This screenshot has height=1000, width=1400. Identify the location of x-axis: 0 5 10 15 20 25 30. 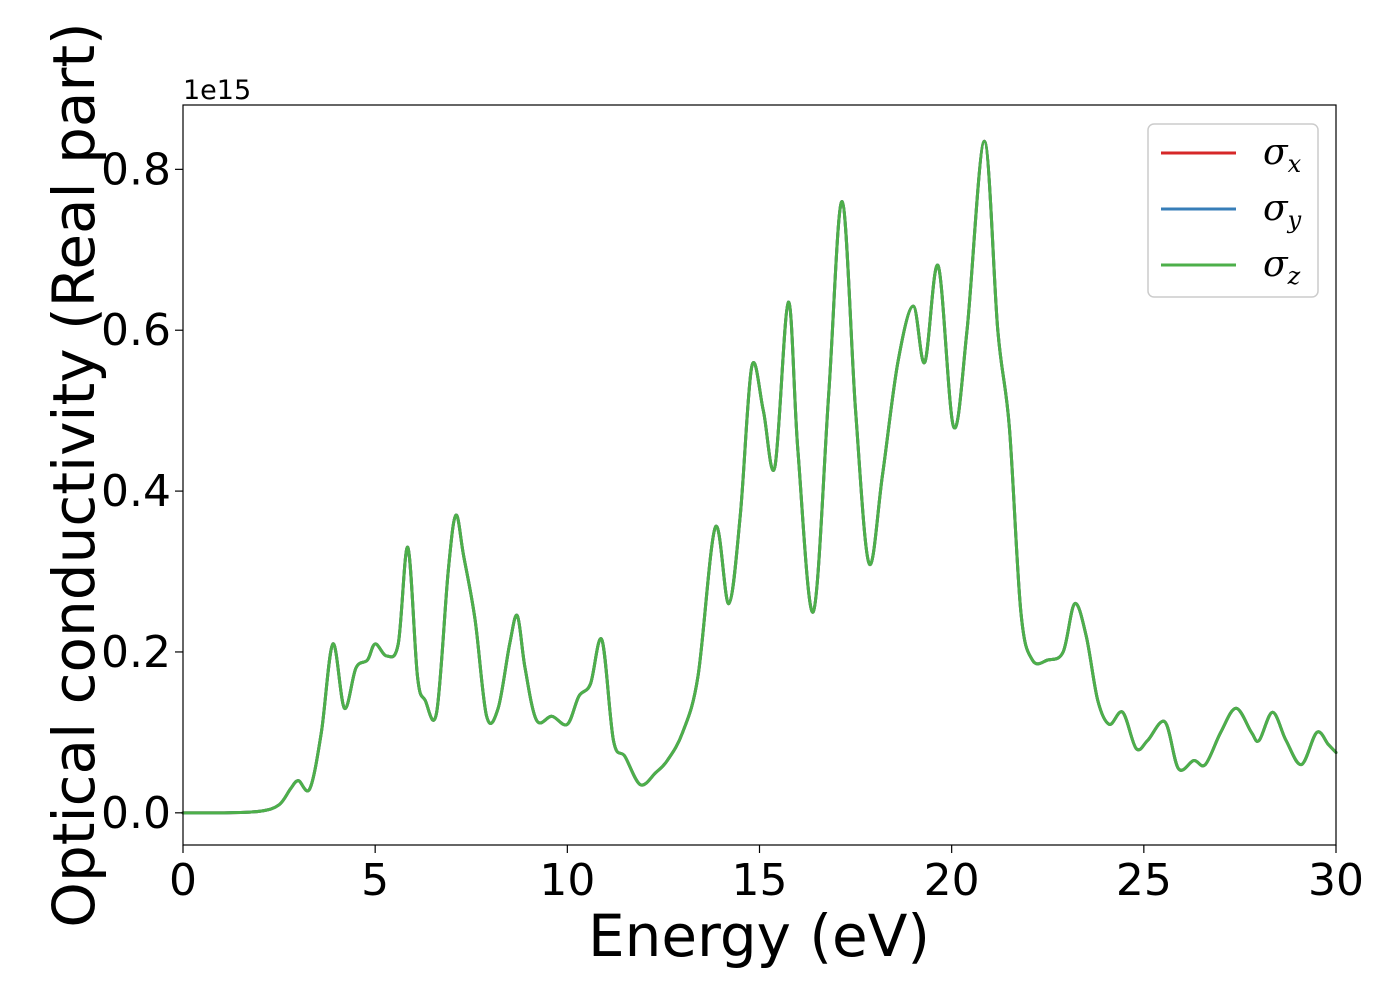
(766, 875).